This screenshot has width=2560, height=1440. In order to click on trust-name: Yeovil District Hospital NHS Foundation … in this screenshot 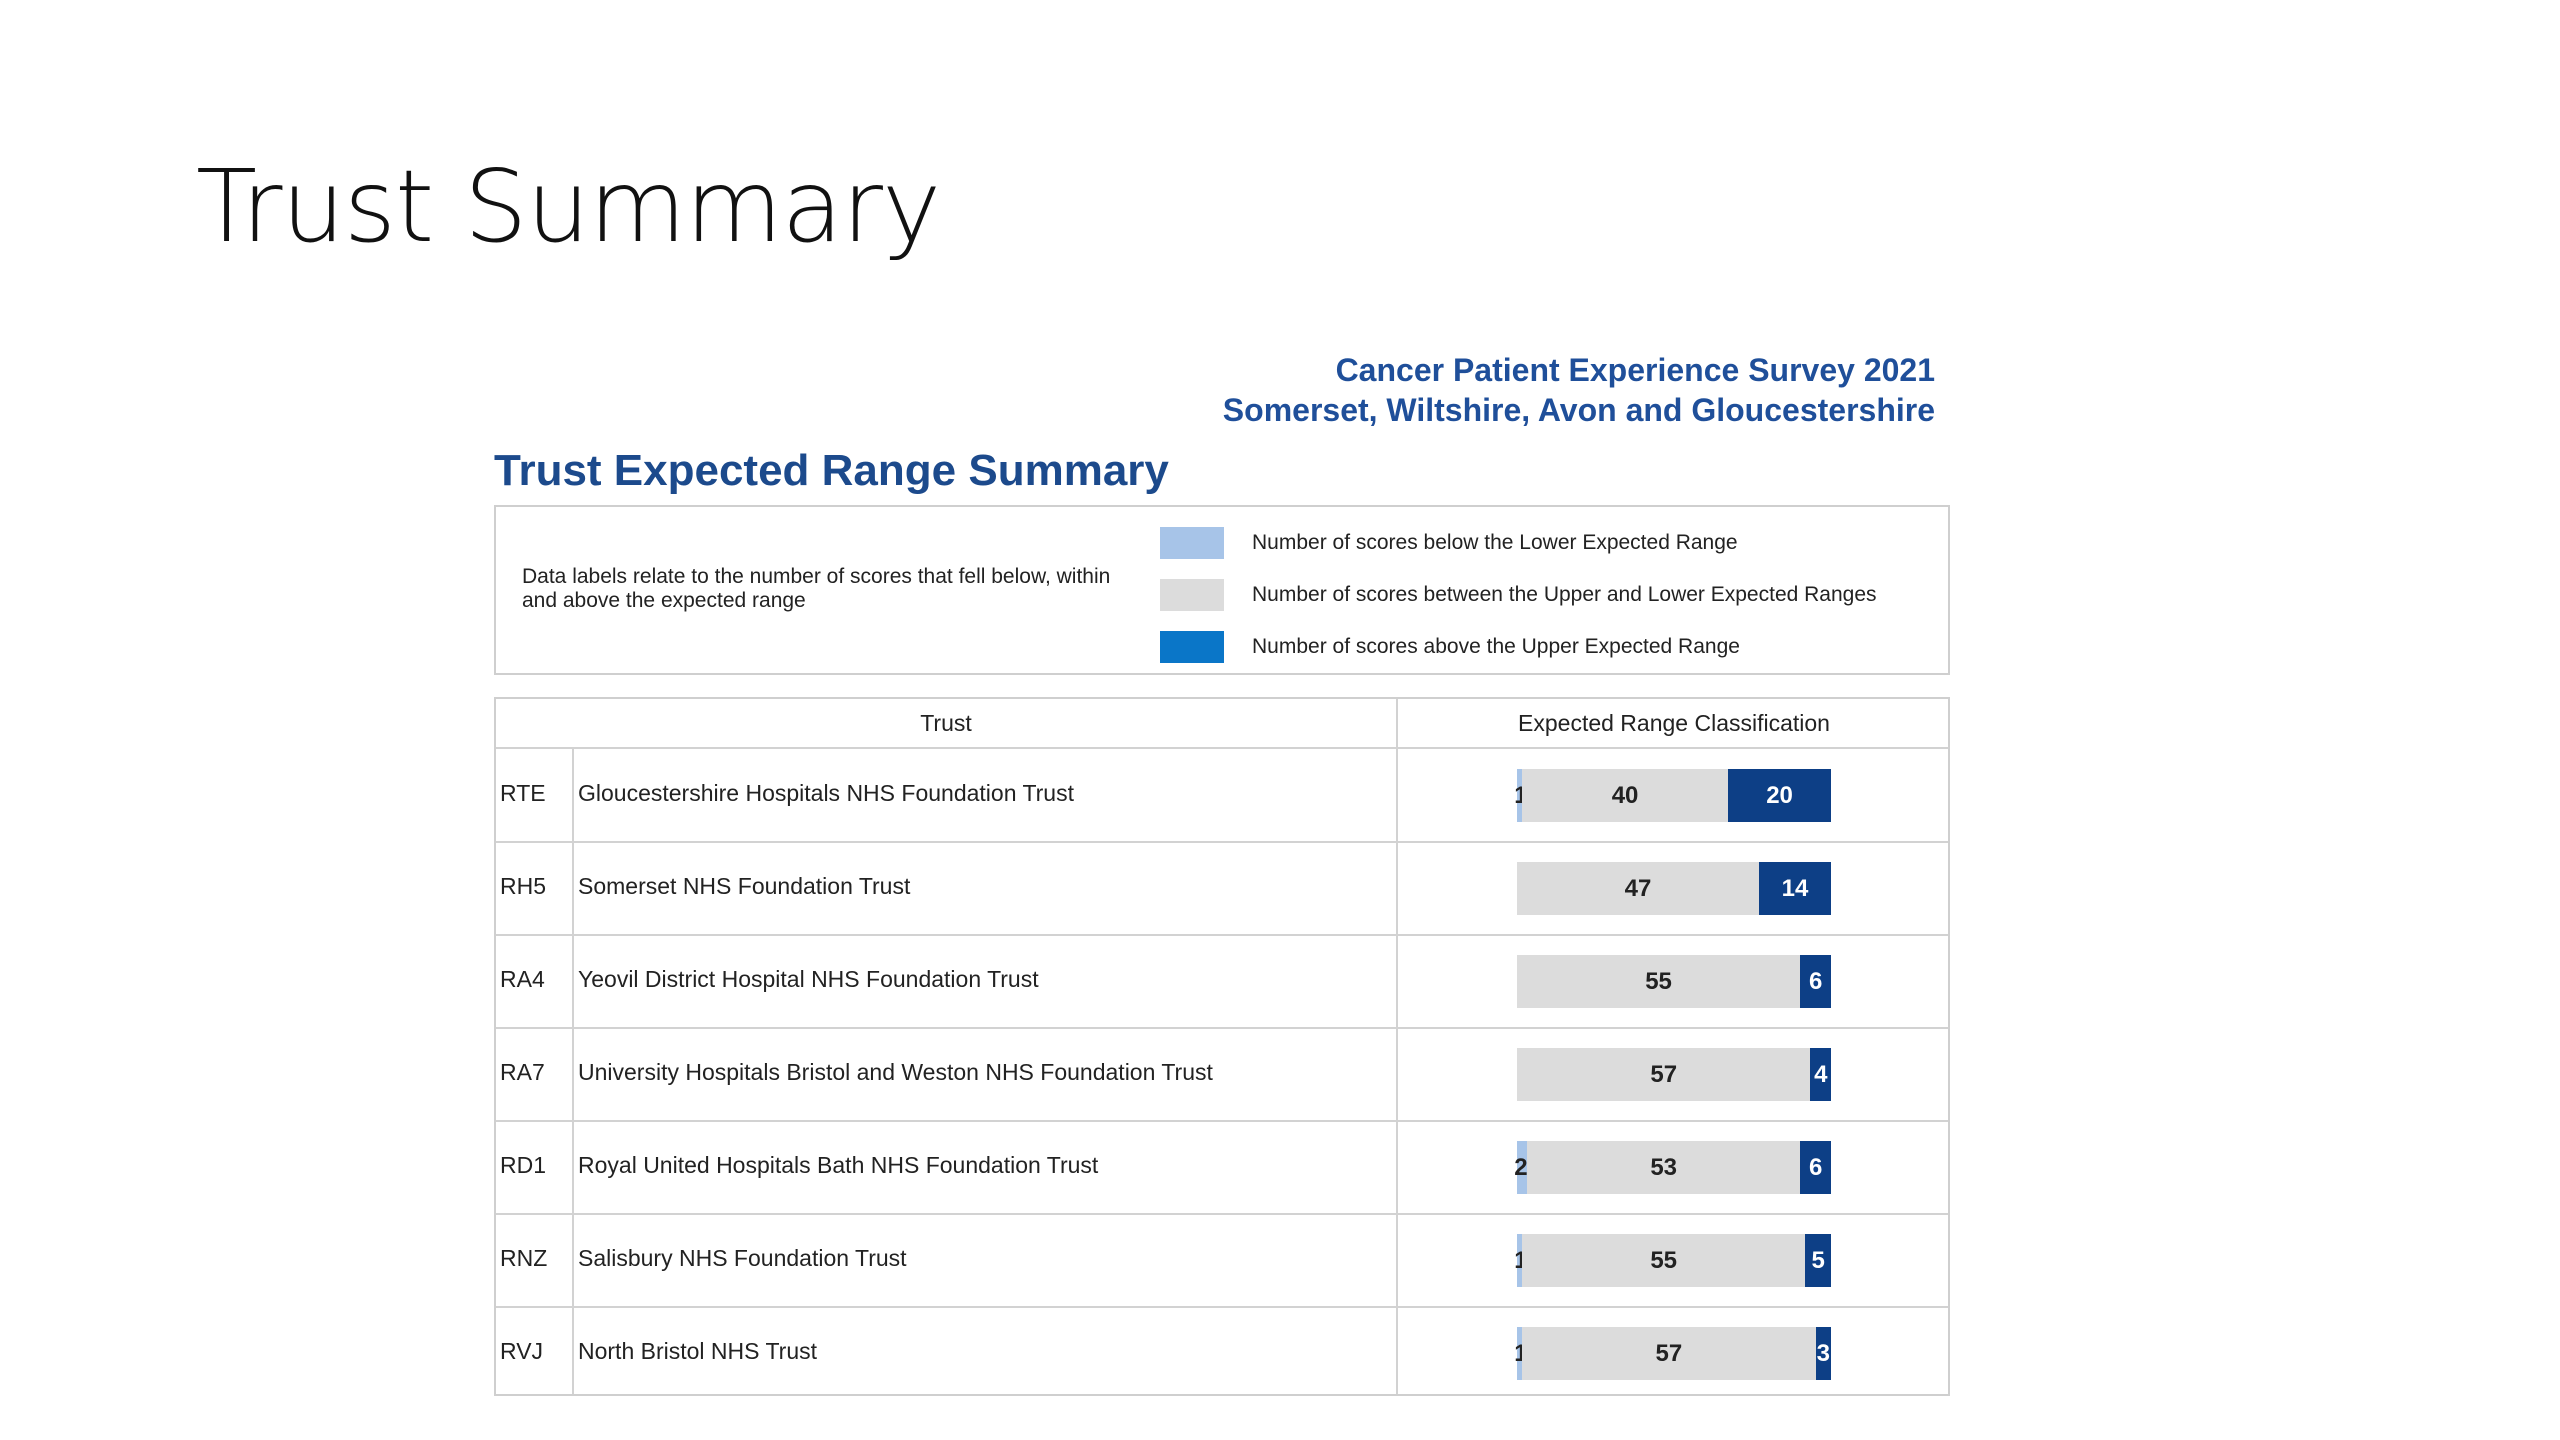, I will do `click(808, 979)`.